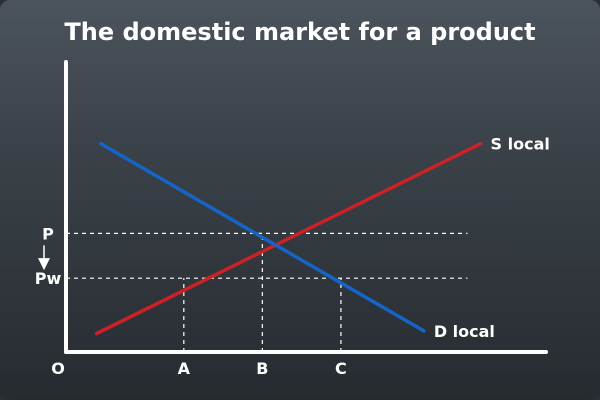 The image size is (600, 400). I want to click on quantity-label-a: A, so click(184, 368).